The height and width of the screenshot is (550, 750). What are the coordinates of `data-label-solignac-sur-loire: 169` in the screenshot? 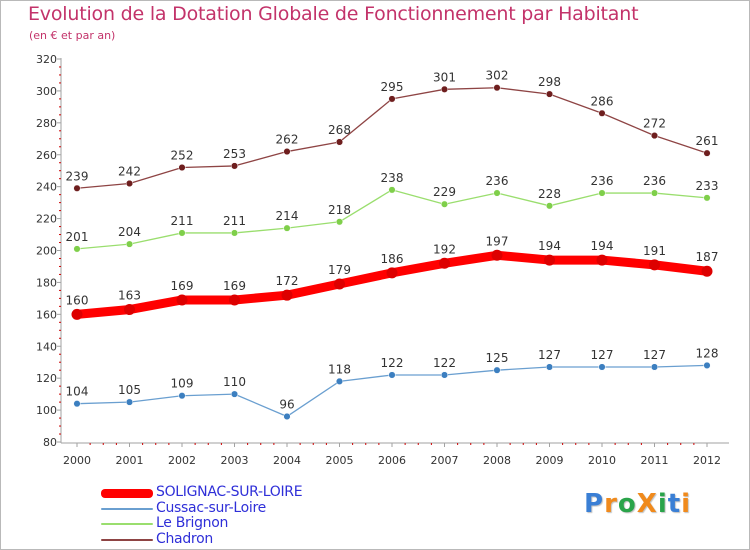 It's located at (234, 286).